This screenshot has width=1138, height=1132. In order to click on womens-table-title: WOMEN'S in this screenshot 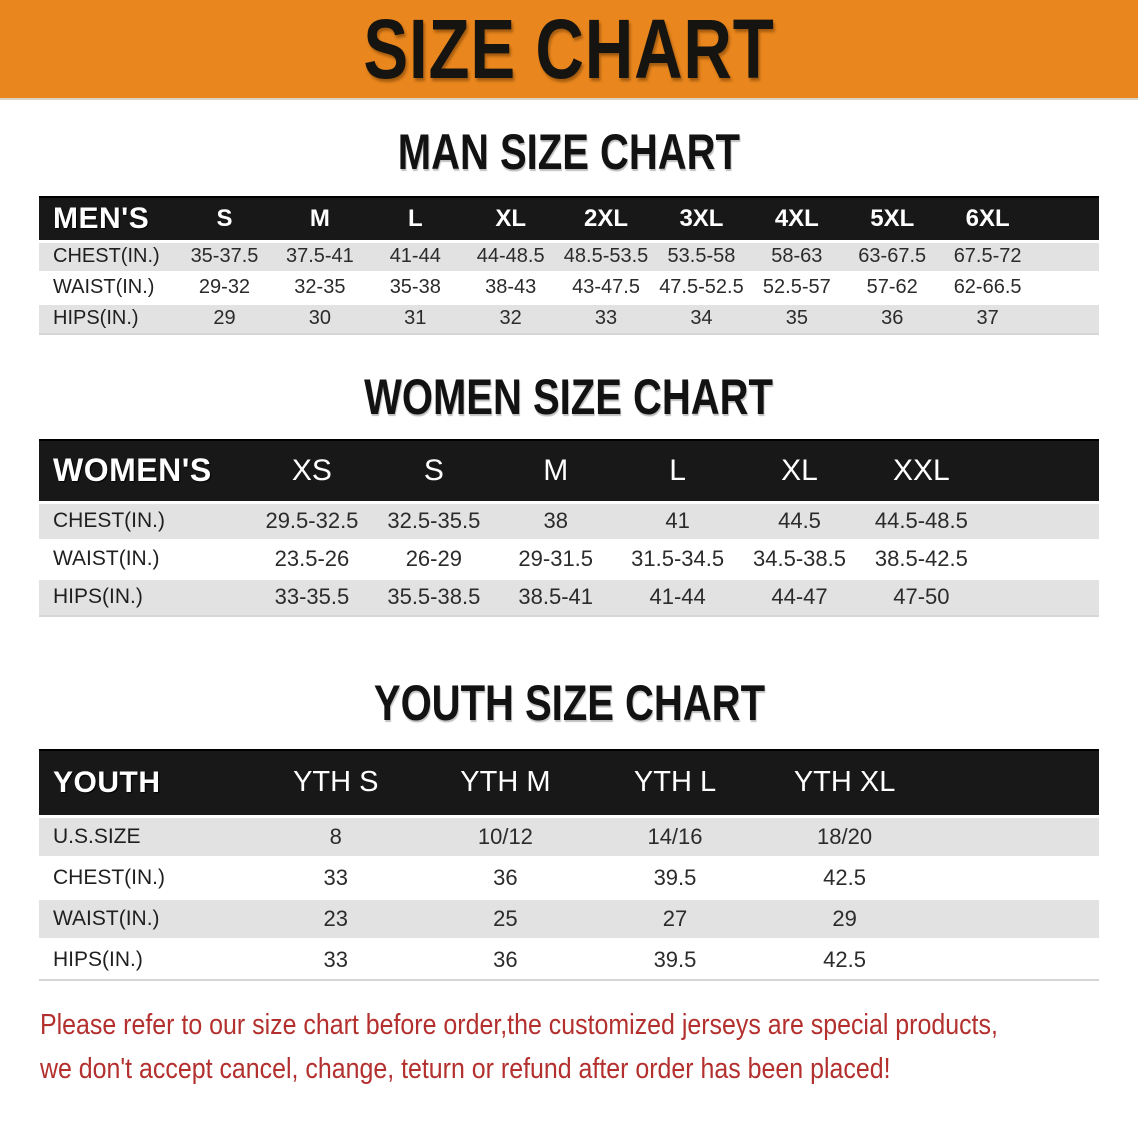, I will do `click(145, 471)`.